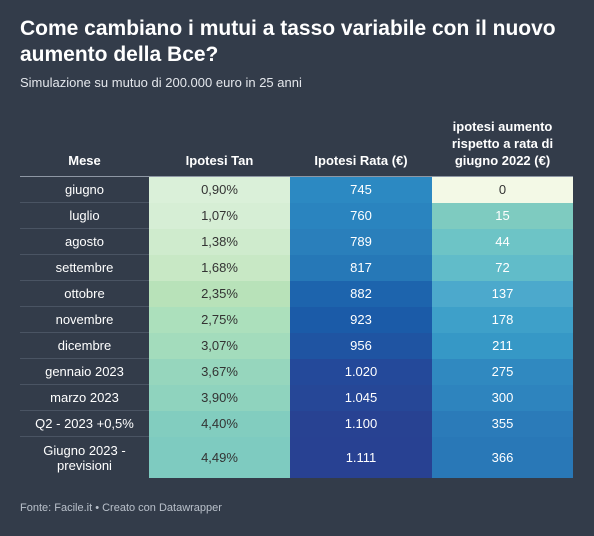 The height and width of the screenshot is (536, 594). What do you see at coordinates (502, 293) in the screenshot?
I see `cell-aumento: 137` at bounding box center [502, 293].